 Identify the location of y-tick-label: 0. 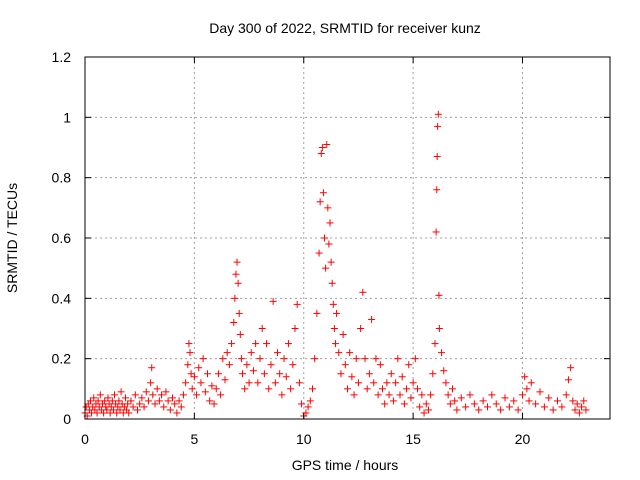
(67, 419).